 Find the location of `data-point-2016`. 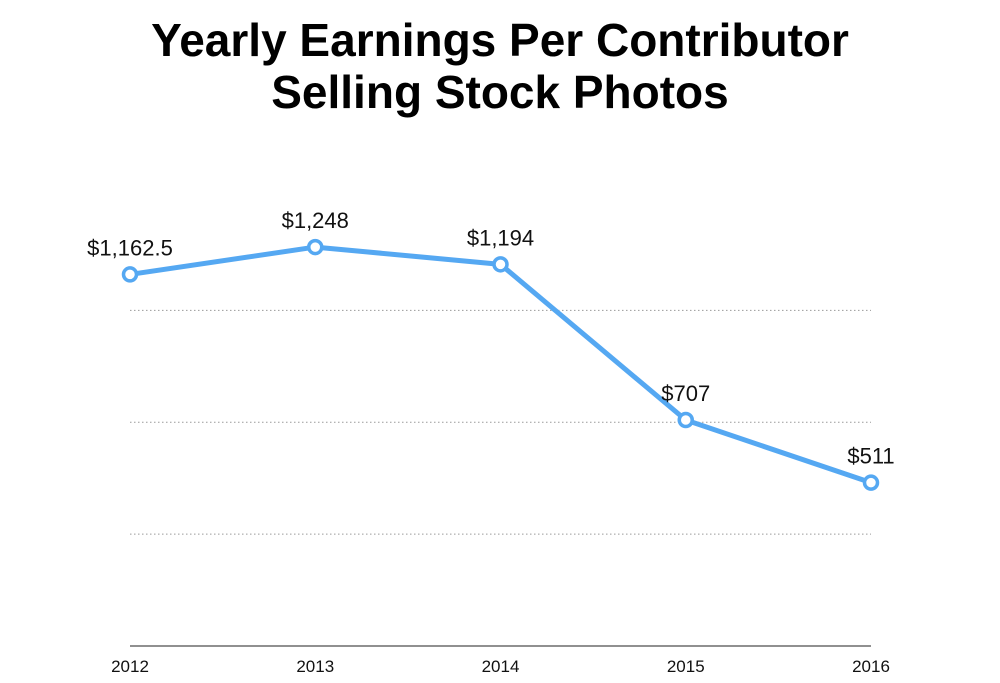

data-point-2016 is located at coordinates (871, 482).